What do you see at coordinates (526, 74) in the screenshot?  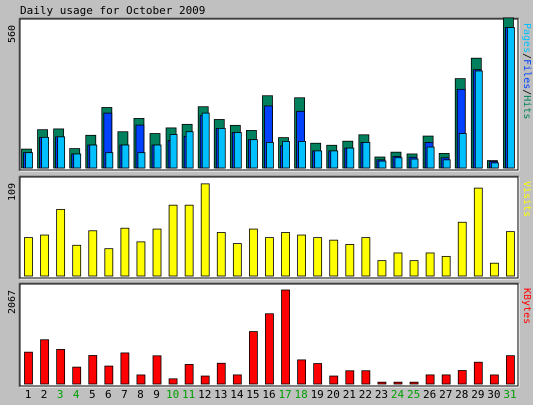 I see `side-label-files: Files` at bounding box center [526, 74].